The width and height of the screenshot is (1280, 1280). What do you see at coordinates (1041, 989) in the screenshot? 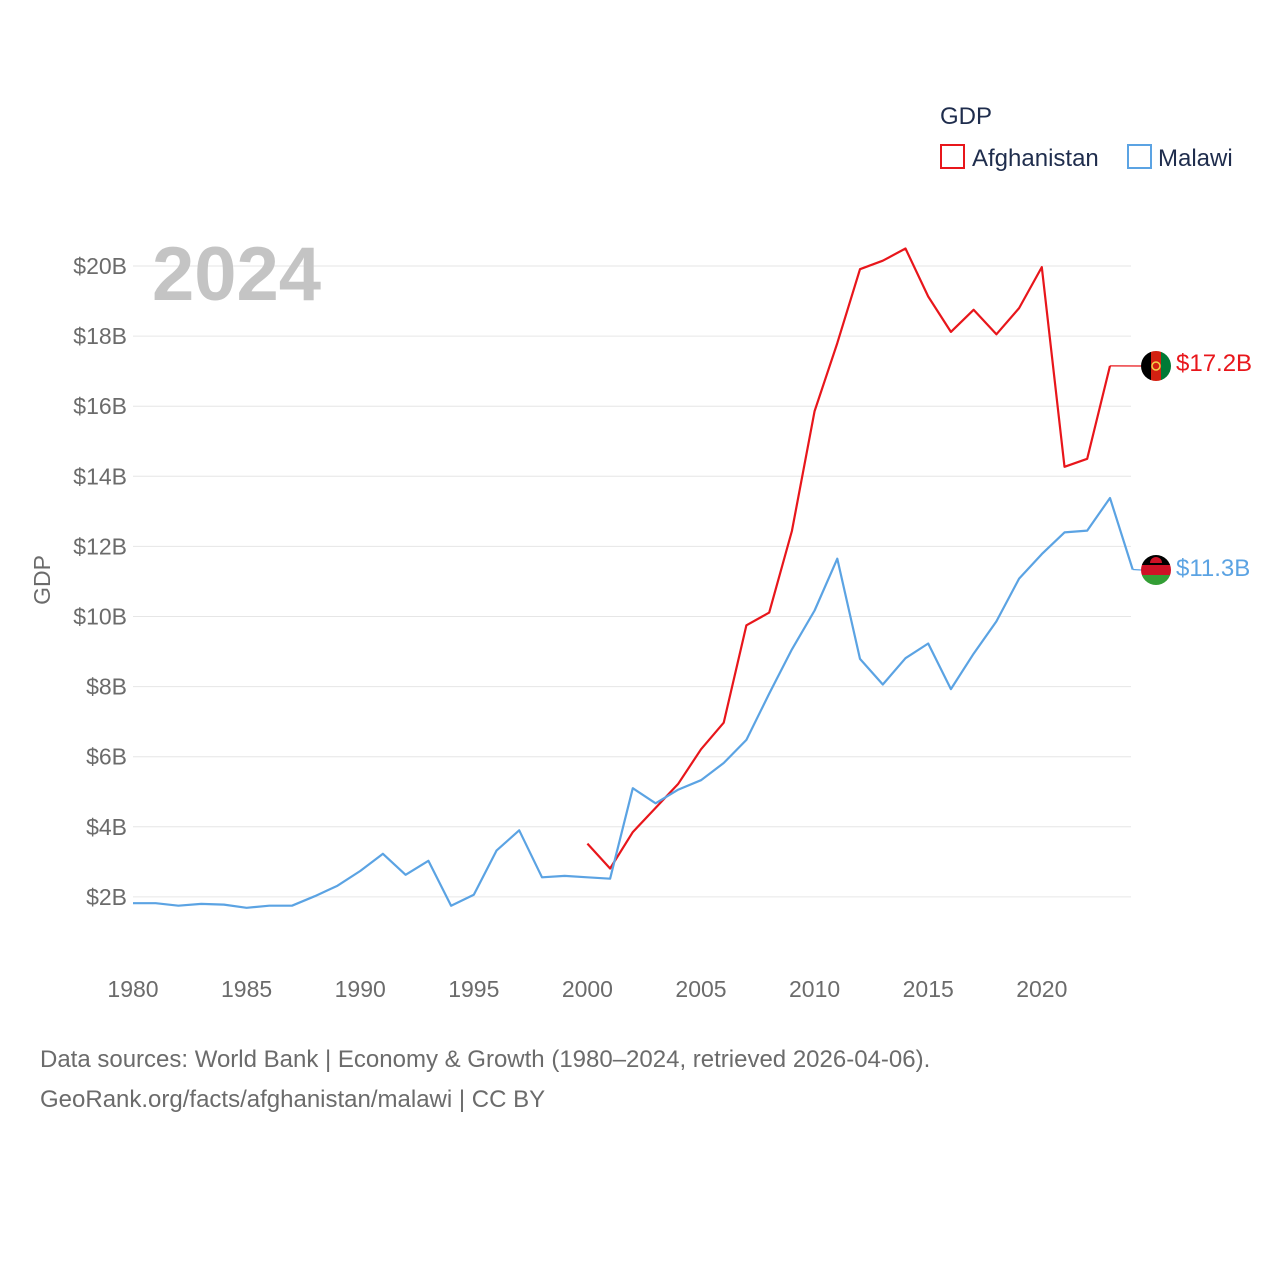
I see `x-tick-label: 2020` at bounding box center [1041, 989].